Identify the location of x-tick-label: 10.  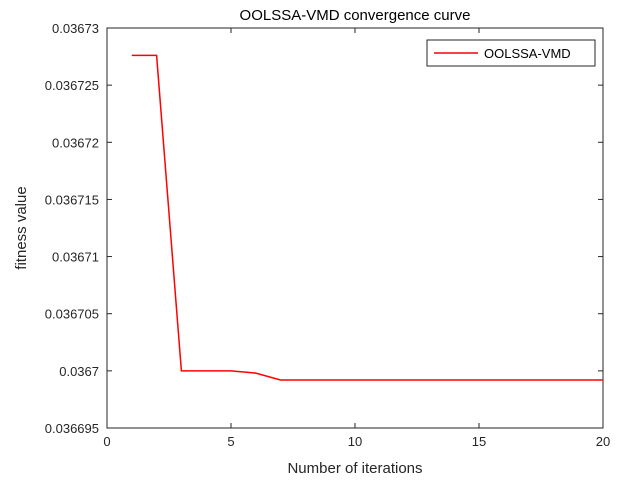
(355, 441).